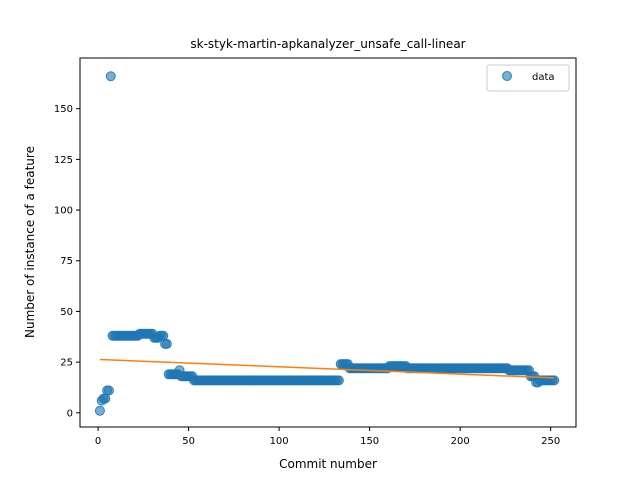 Image resolution: width=640 pixels, height=480 pixels. Describe the element at coordinates (543, 77) in the screenshot. I see `legend-label-data: data` at that location.